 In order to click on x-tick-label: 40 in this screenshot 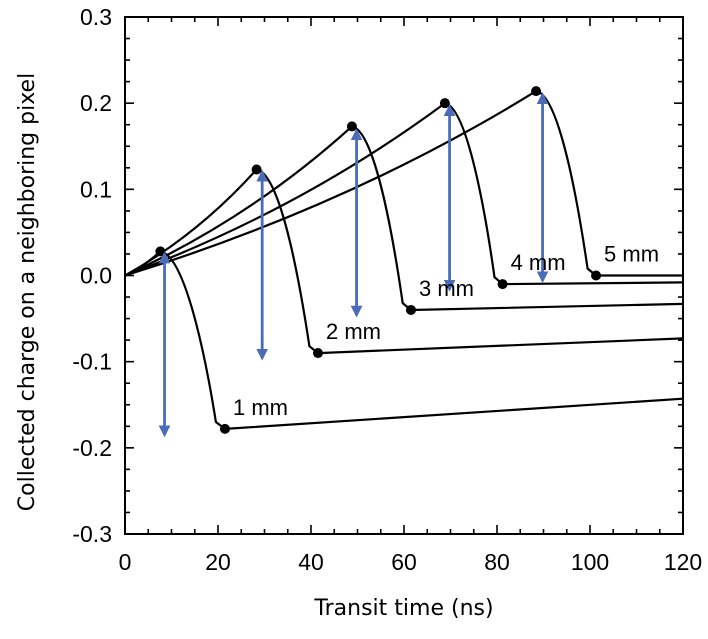, I will do `click(311, 562)`.